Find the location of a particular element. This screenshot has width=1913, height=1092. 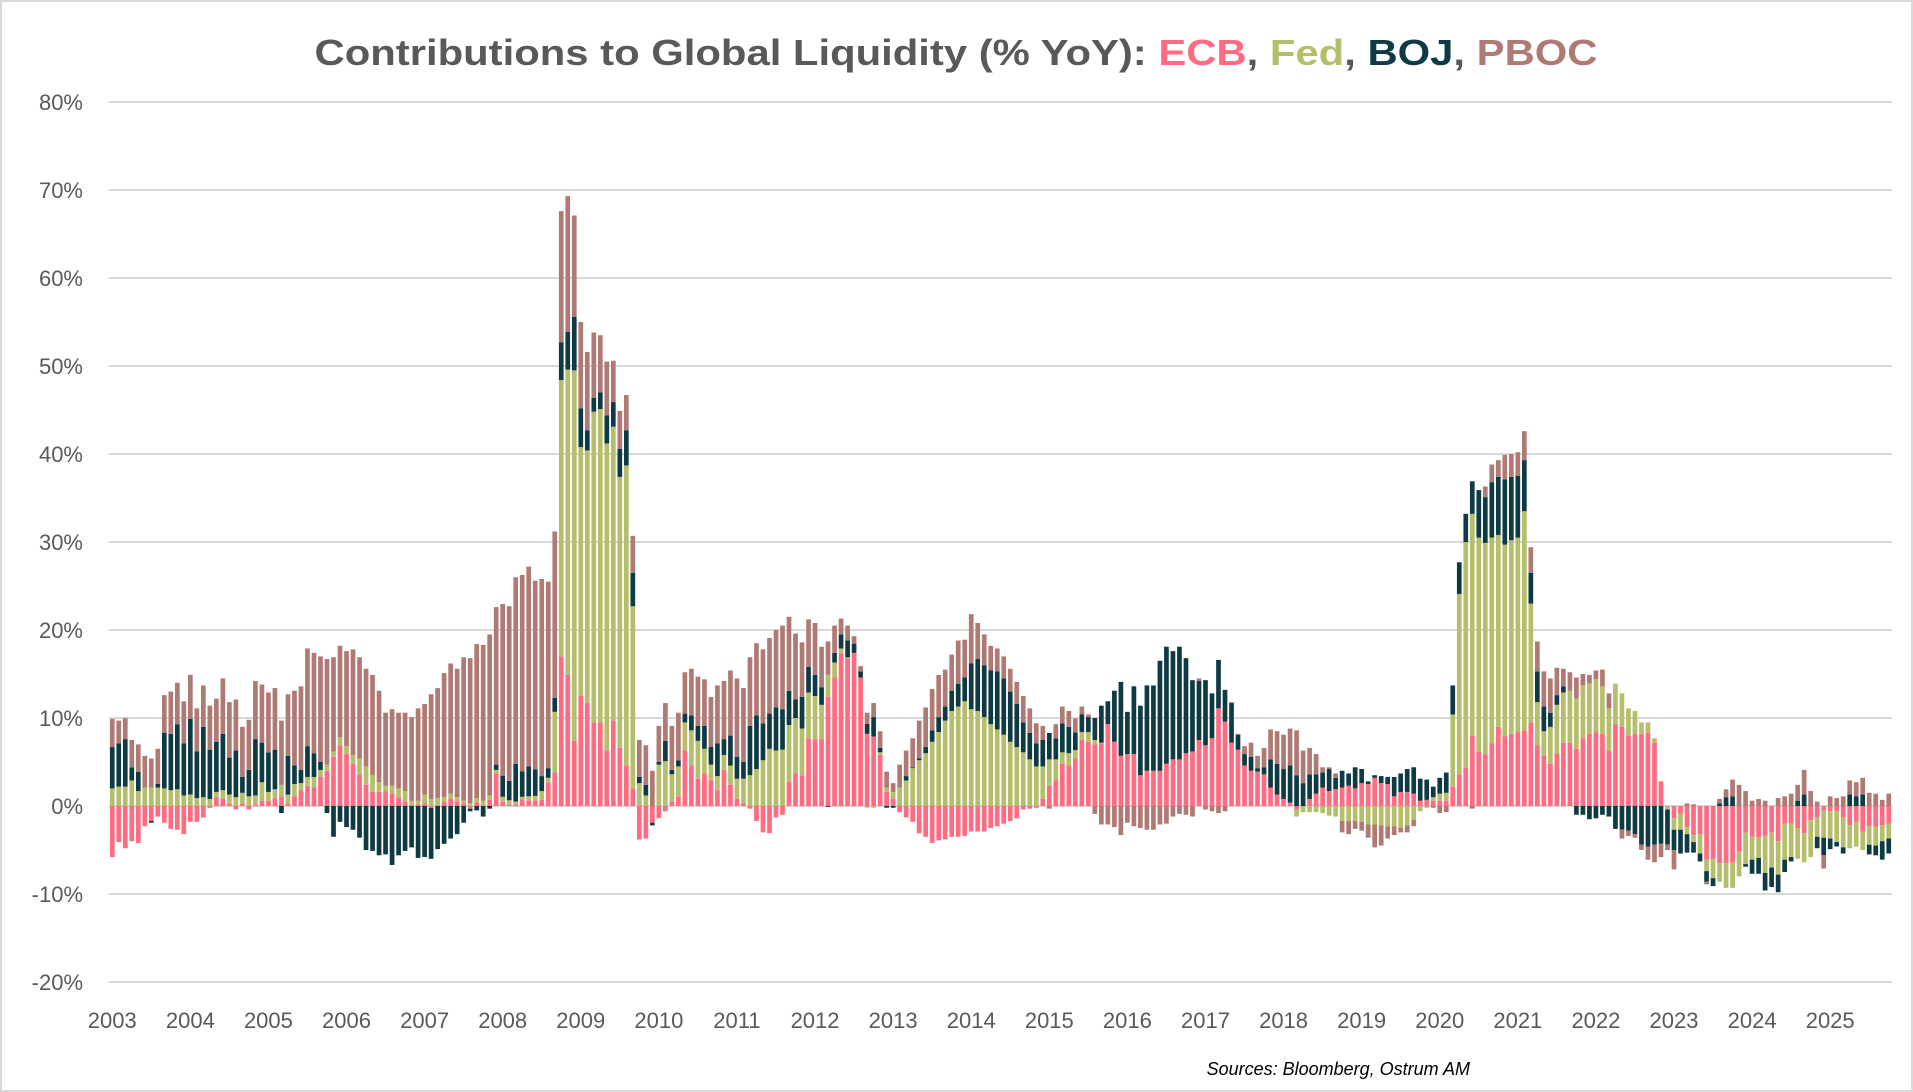

y-tick-label: 60% is located at coordinates (61, 278).